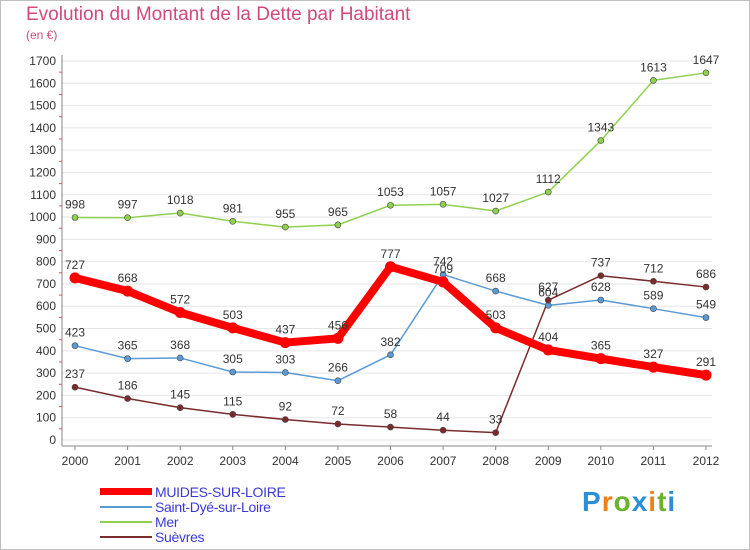 This screenshot has width=750, height=550. I want to click on data-label: 115, so click(232, 401).